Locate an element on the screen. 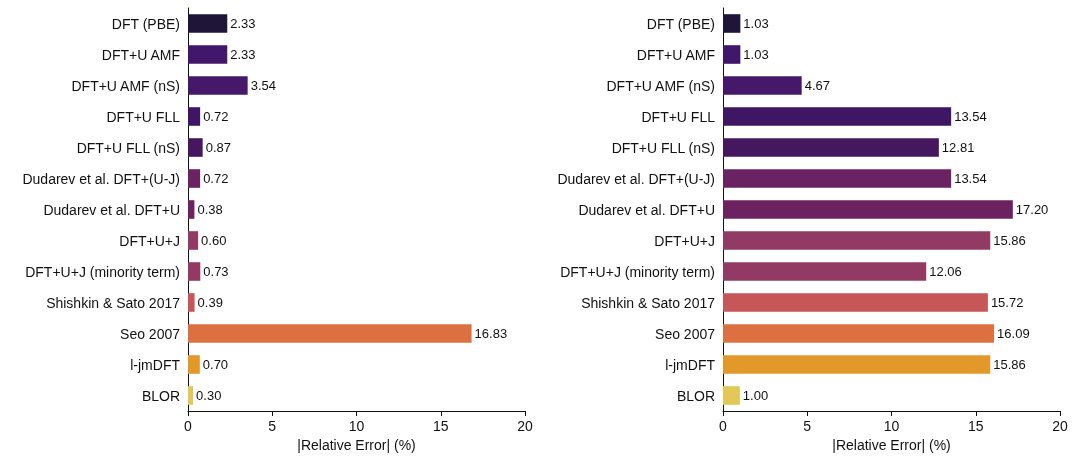 The image size is (1076, 459). data-label: 0.30 is located at coordinates (209, 395).